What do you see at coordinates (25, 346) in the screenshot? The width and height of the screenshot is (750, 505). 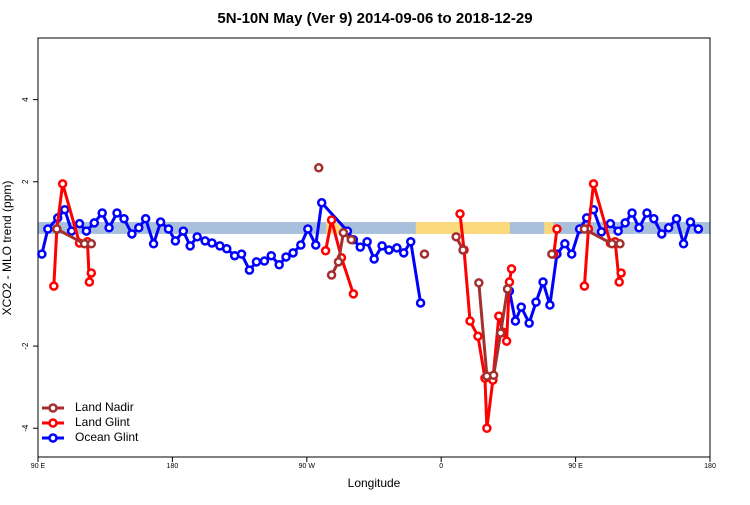 I see `y-tick-label: -2` at bounding box center [25, 346].